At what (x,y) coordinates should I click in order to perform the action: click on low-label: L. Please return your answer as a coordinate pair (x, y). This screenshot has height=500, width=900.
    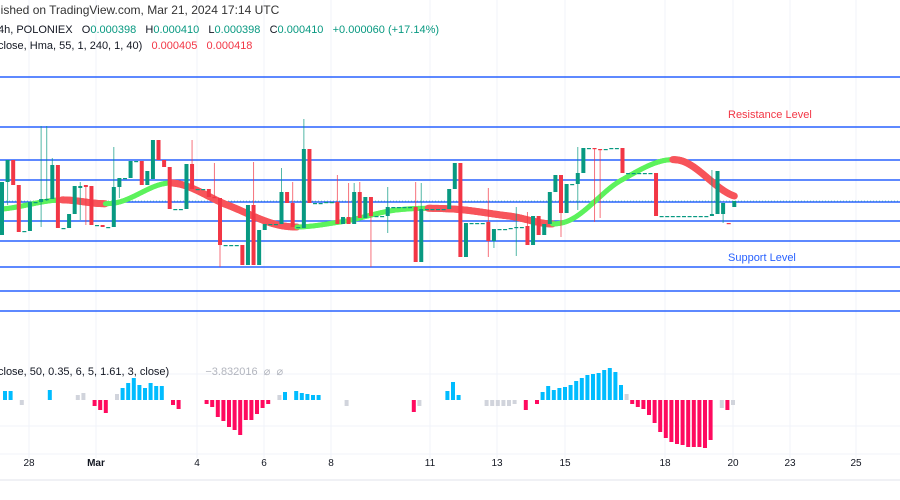
    Looking at the image, I should click on (211, 30).